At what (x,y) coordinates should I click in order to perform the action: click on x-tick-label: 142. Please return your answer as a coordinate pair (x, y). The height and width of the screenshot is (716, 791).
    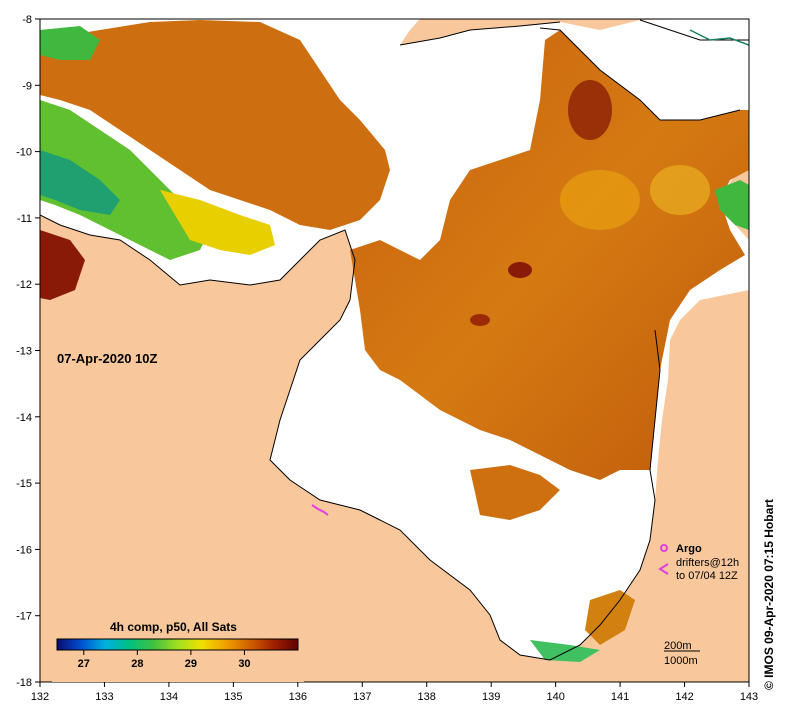
    Looking at the image, I should click on (684, 697).